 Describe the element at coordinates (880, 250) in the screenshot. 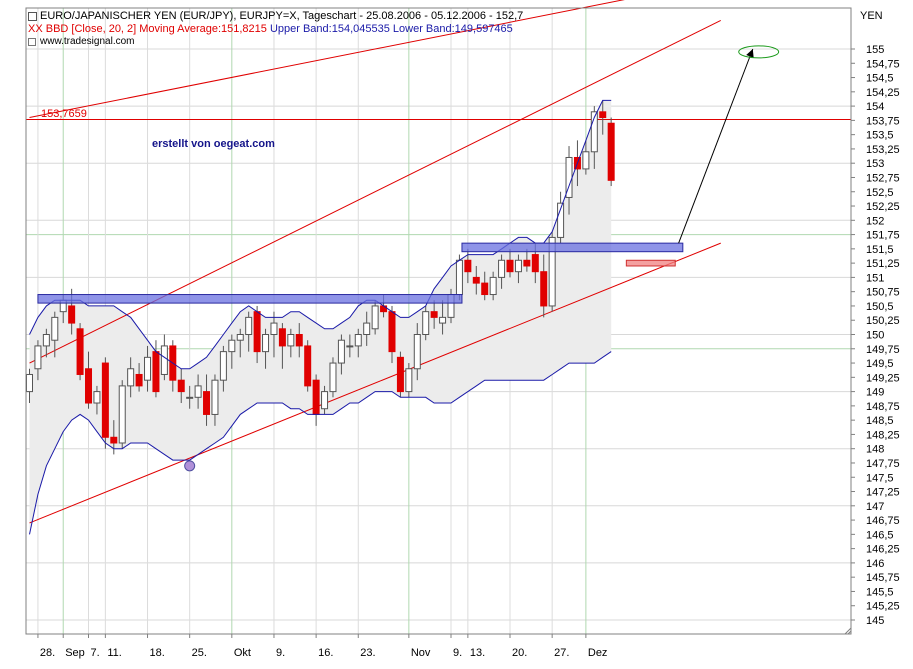

I see `y-tick-label: 151,5` at that location.